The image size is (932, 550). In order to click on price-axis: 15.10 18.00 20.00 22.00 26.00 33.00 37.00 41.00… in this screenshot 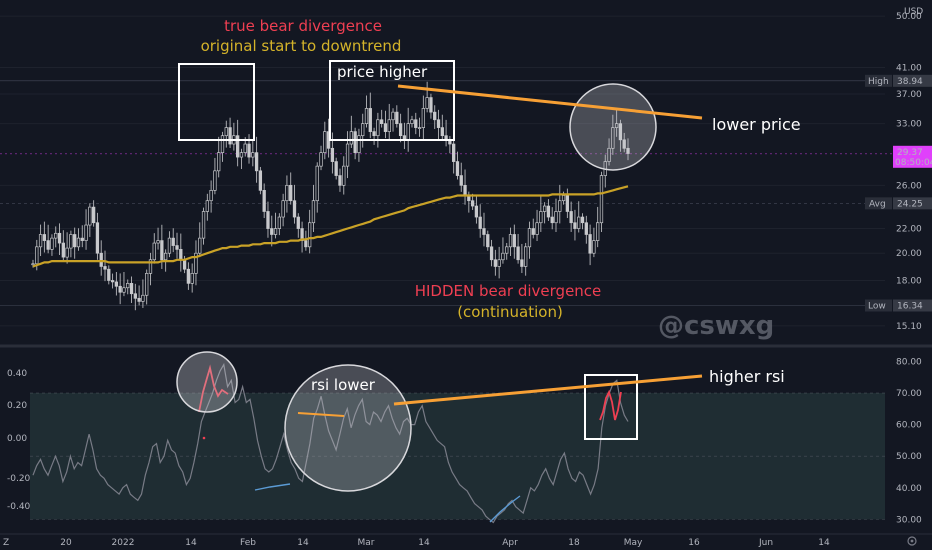, I will do `click(909, 172)`.